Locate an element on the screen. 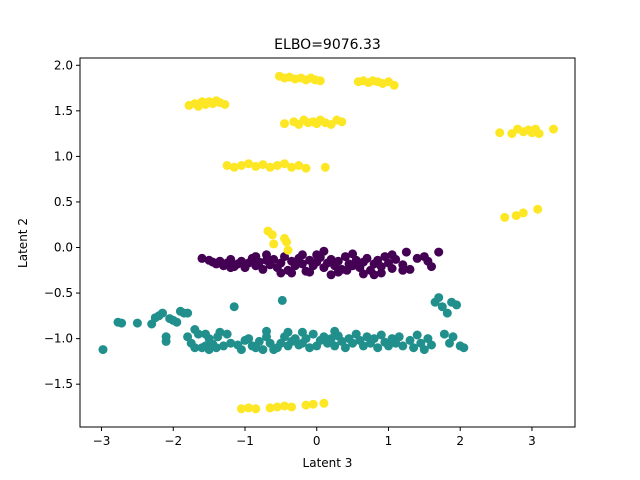 Image resolution: width=640 pixels, height=480 pixels. y-axis: −1.5 −1.0 −0.5 0.0 0.5 1.0 1.5 2.0 is located at coordinates (62, 224).